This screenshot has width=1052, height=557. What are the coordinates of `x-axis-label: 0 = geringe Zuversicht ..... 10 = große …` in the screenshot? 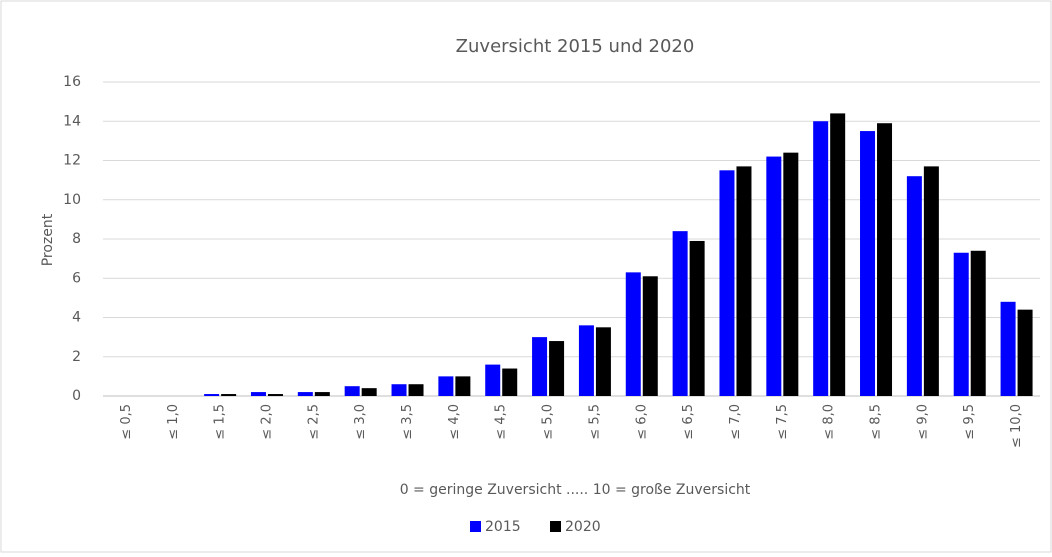 It's located at (575, 490).